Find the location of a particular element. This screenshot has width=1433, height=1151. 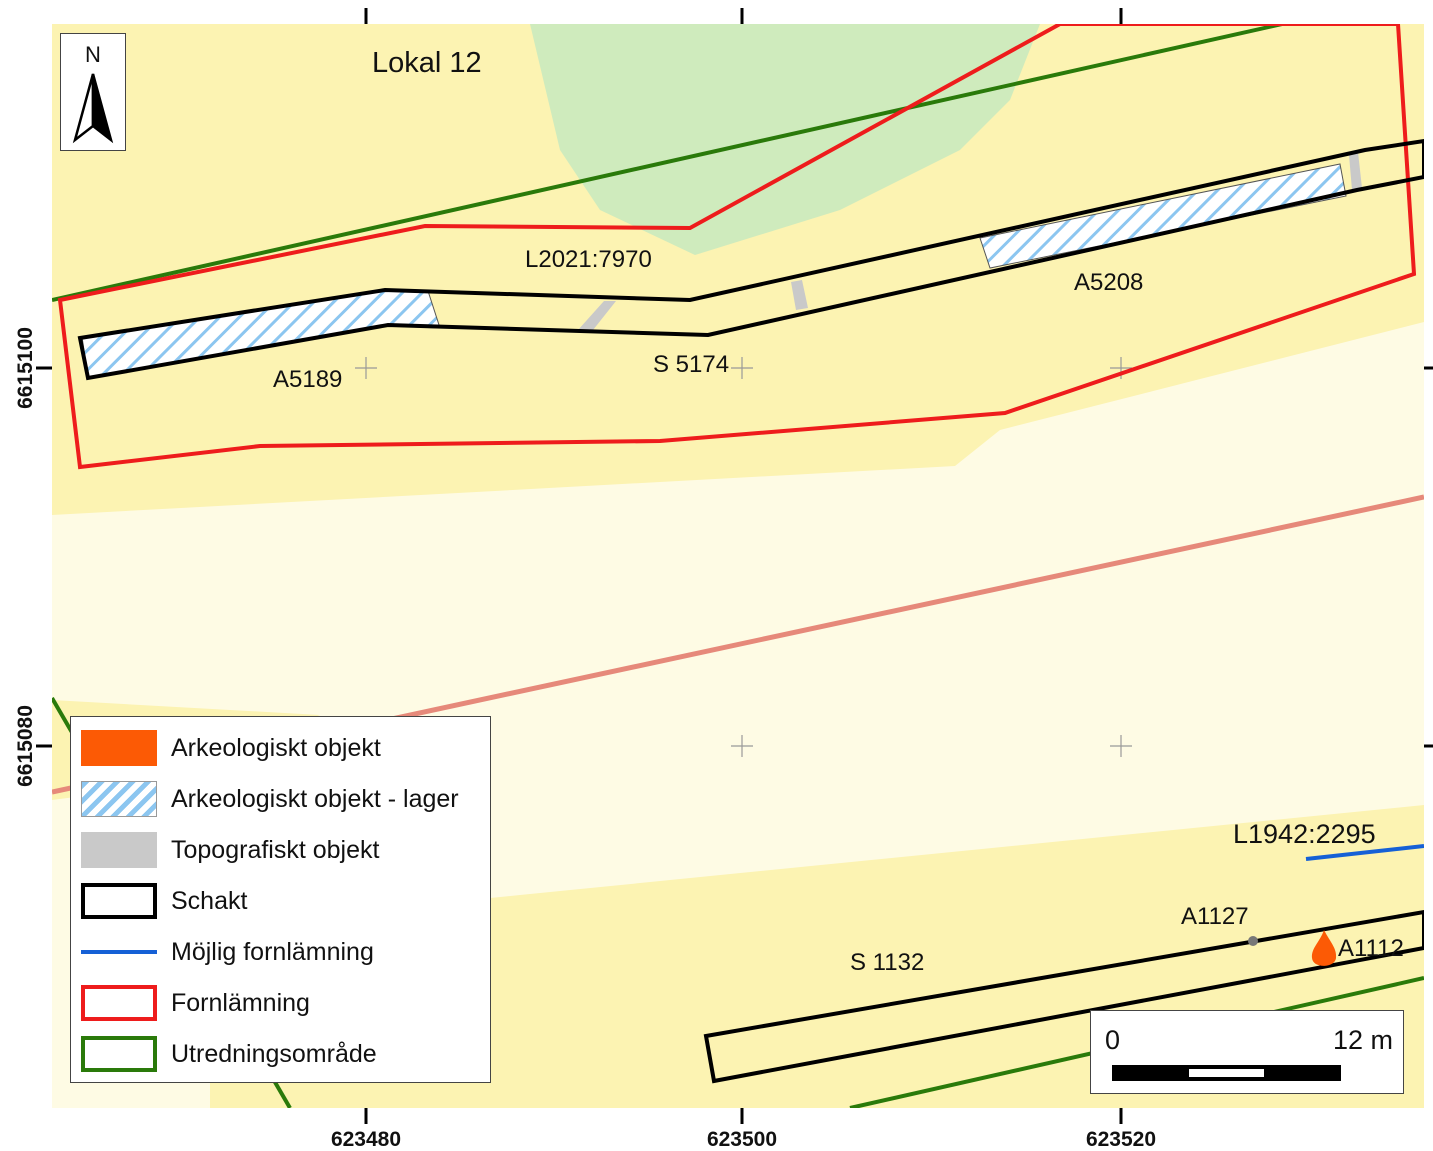

legend-item-arkeologiskt-objekt: Arkeologiskt objekt is located at coordinates (281, 748).